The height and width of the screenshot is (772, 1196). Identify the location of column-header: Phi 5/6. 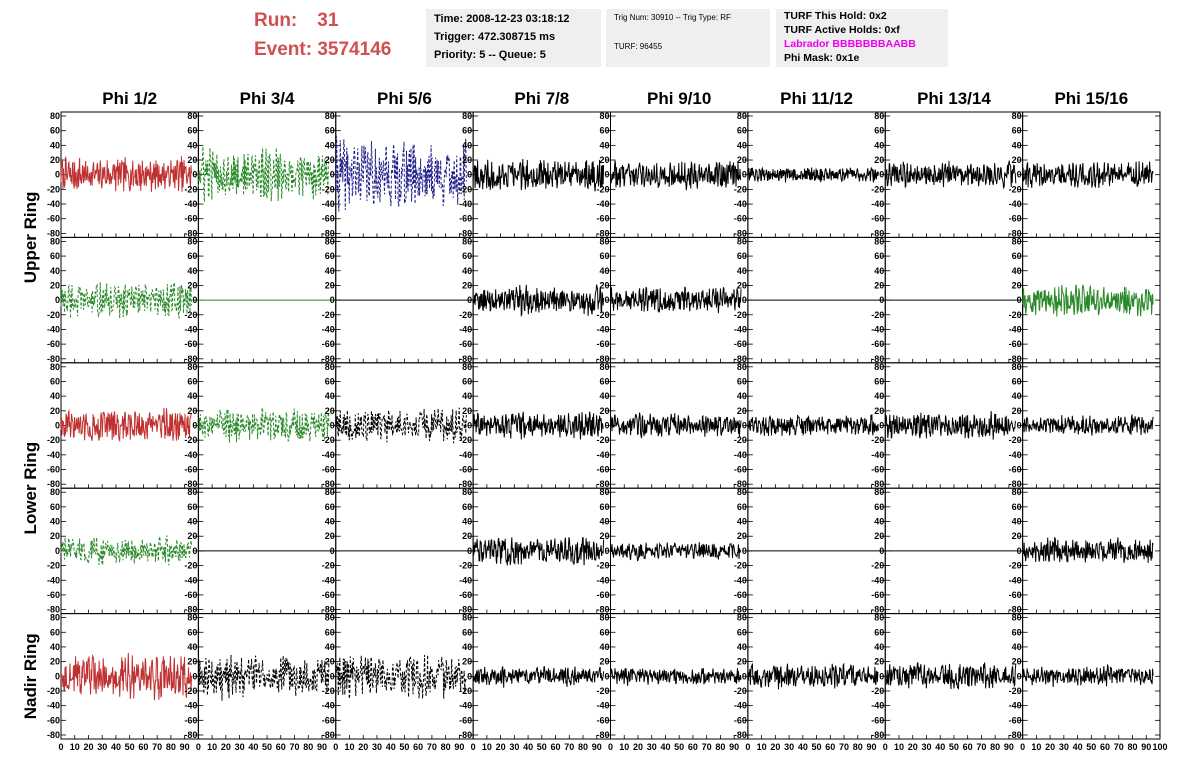
(404, 98).